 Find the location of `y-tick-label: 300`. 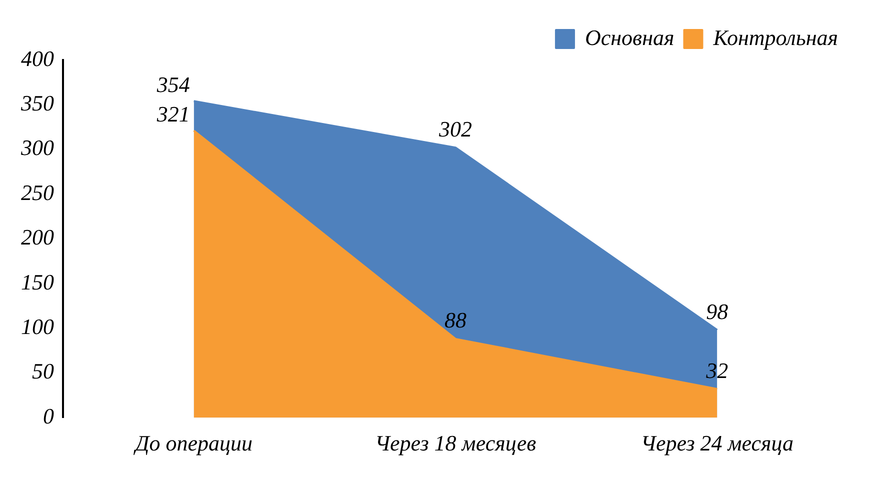

y-tick-label: 300 is located at coordinates (37, 147).